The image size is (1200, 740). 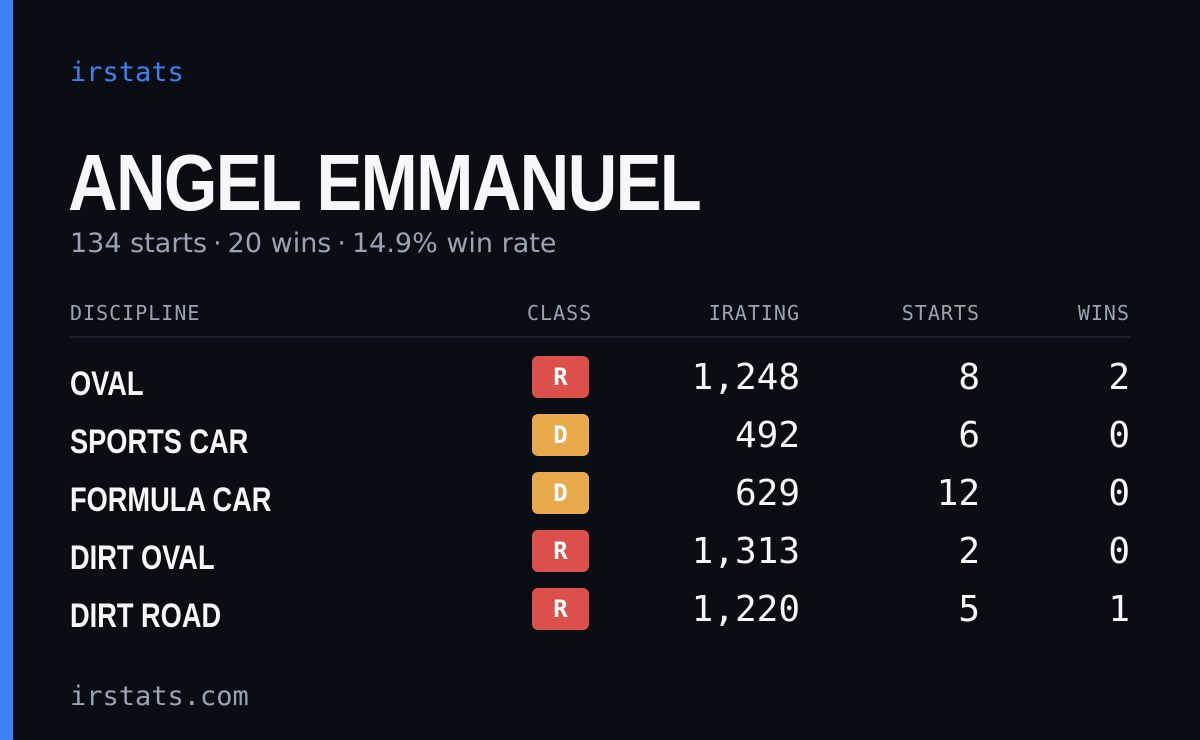 What do you see at coordinates (1103, 313) in the screenshot?
I see `header-wins: WINS` at bounding box center [1103, 313].